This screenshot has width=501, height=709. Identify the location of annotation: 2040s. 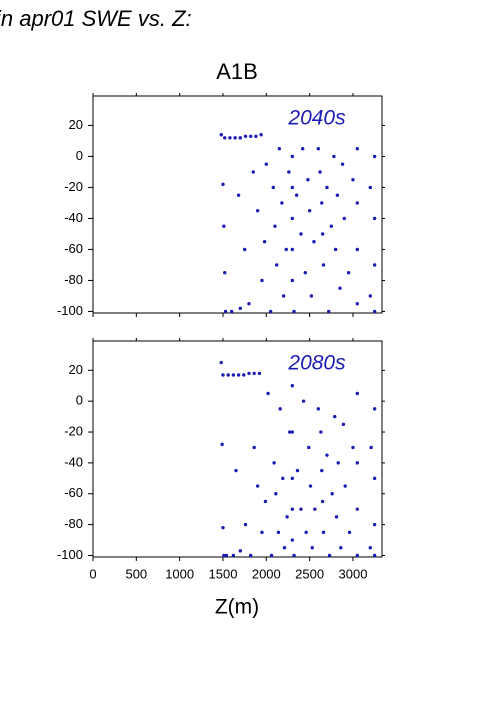
(316, 118).